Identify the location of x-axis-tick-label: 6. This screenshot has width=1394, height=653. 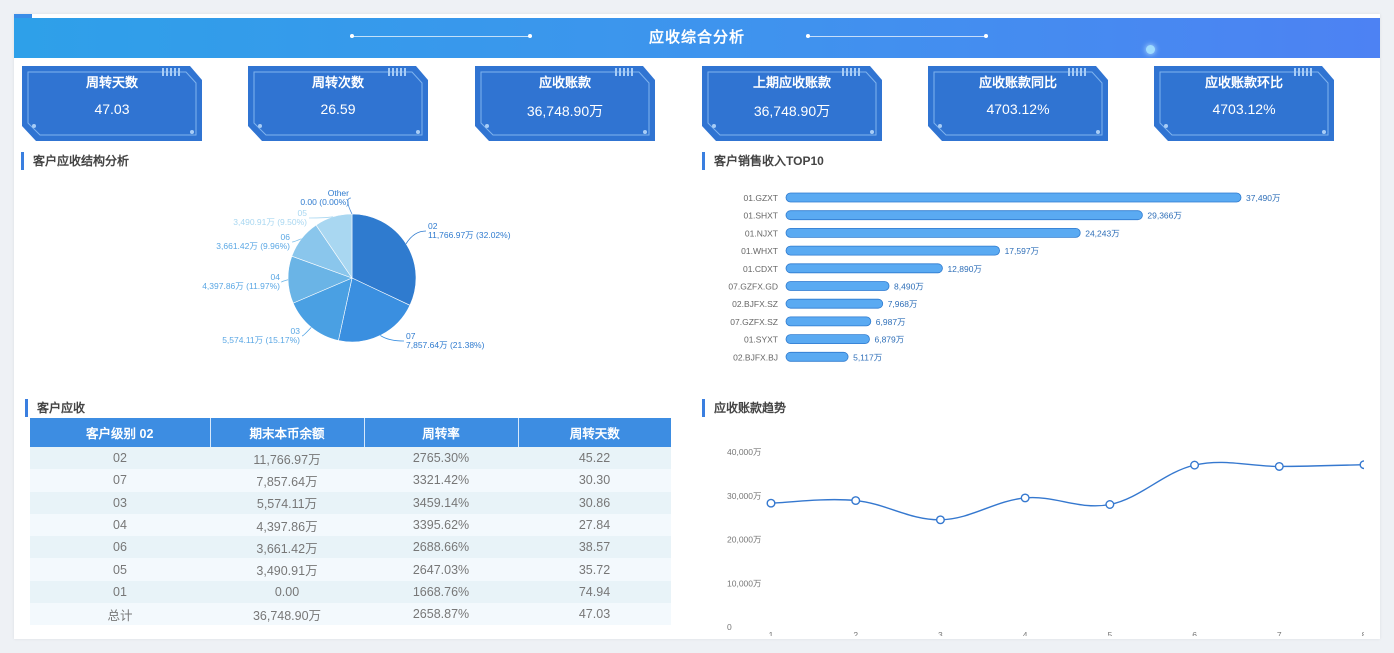
(1194, 633).